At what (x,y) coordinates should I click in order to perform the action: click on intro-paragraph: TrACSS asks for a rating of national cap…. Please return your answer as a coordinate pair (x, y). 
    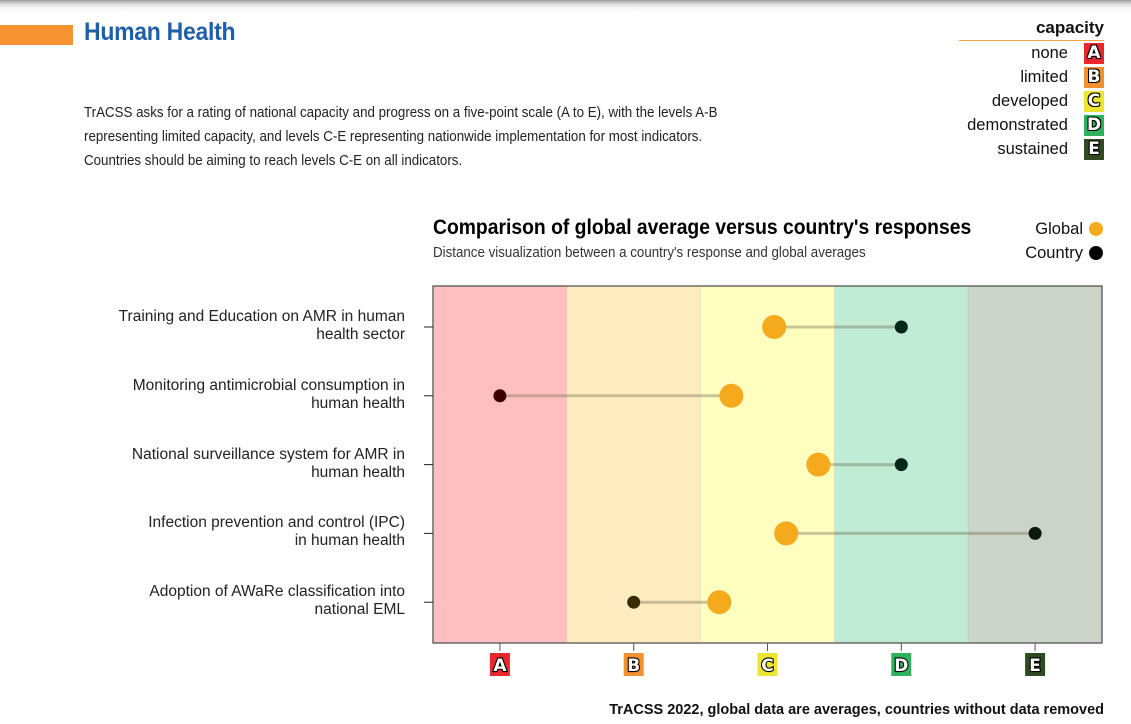
    Looking at the image, I should click on (401, 137).